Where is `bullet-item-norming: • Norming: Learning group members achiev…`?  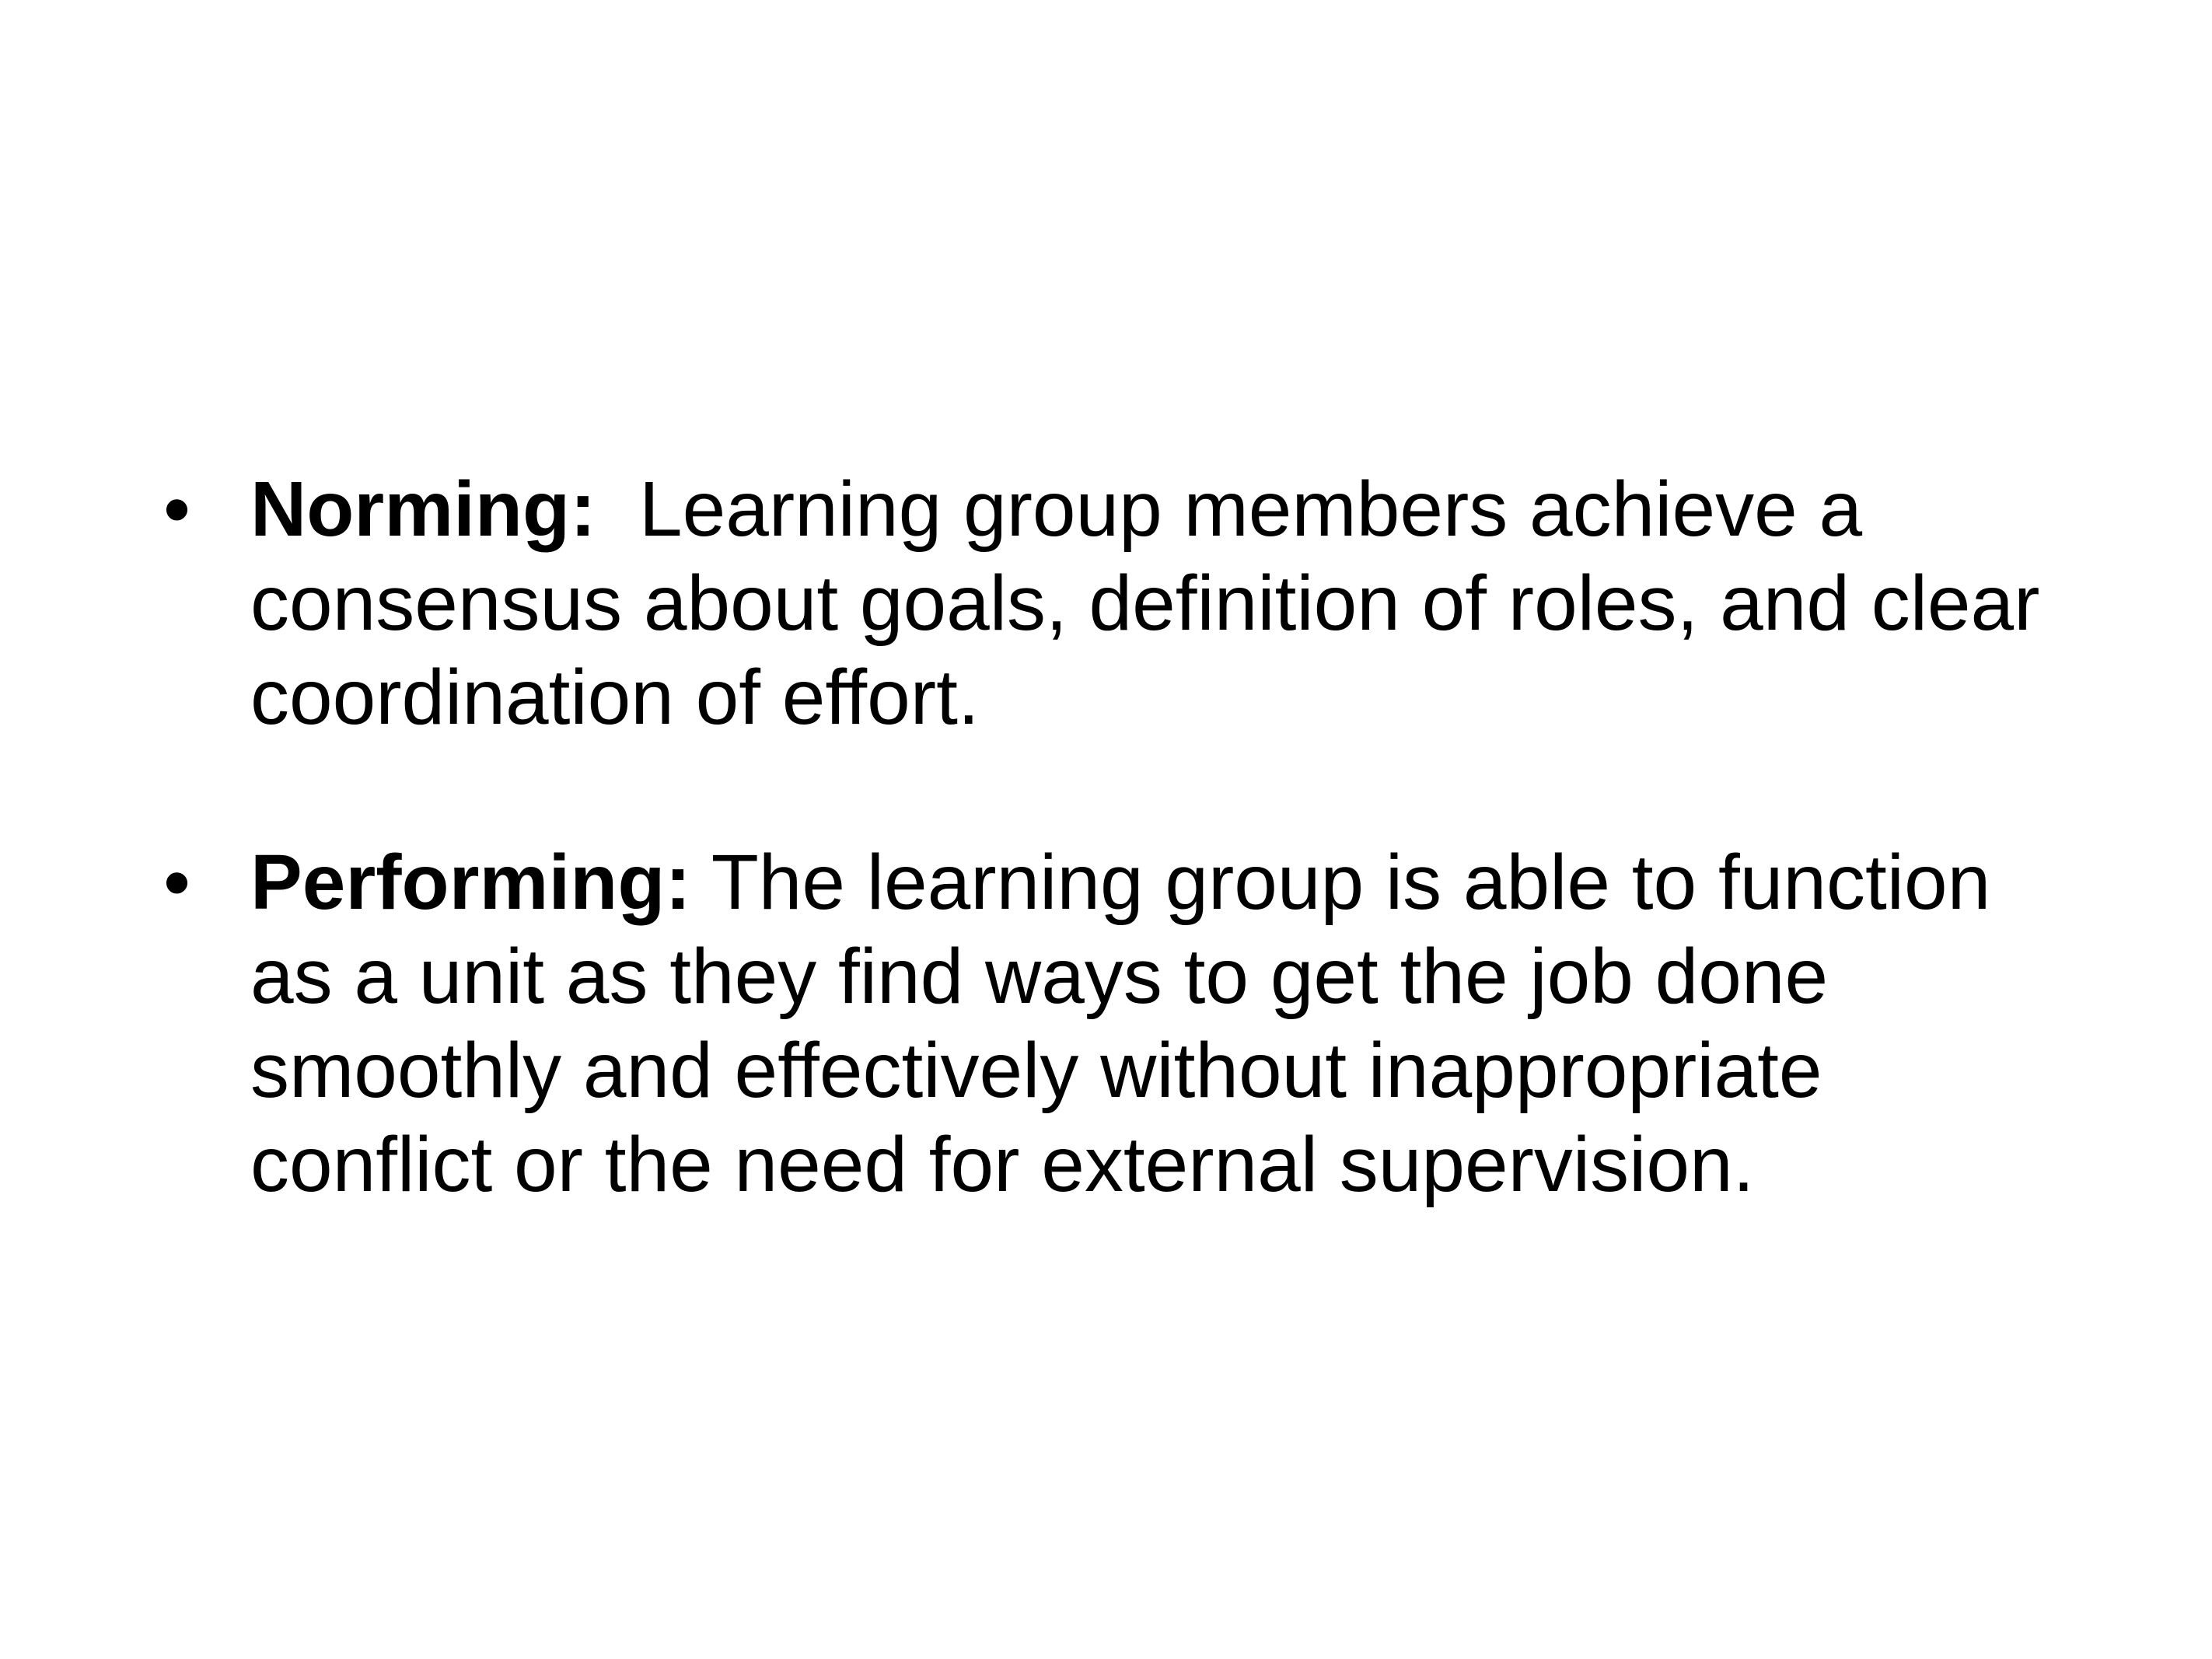 bullet-item-norming: • Norming: Learning group members achiev… is located at coordinates (1115, 604).